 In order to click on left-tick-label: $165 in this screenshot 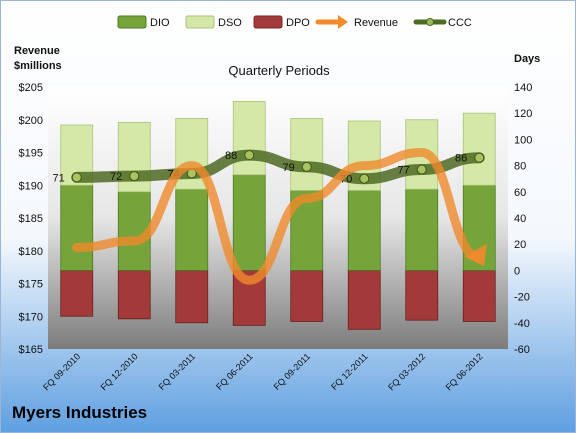, I will do `click(31, 350)`.